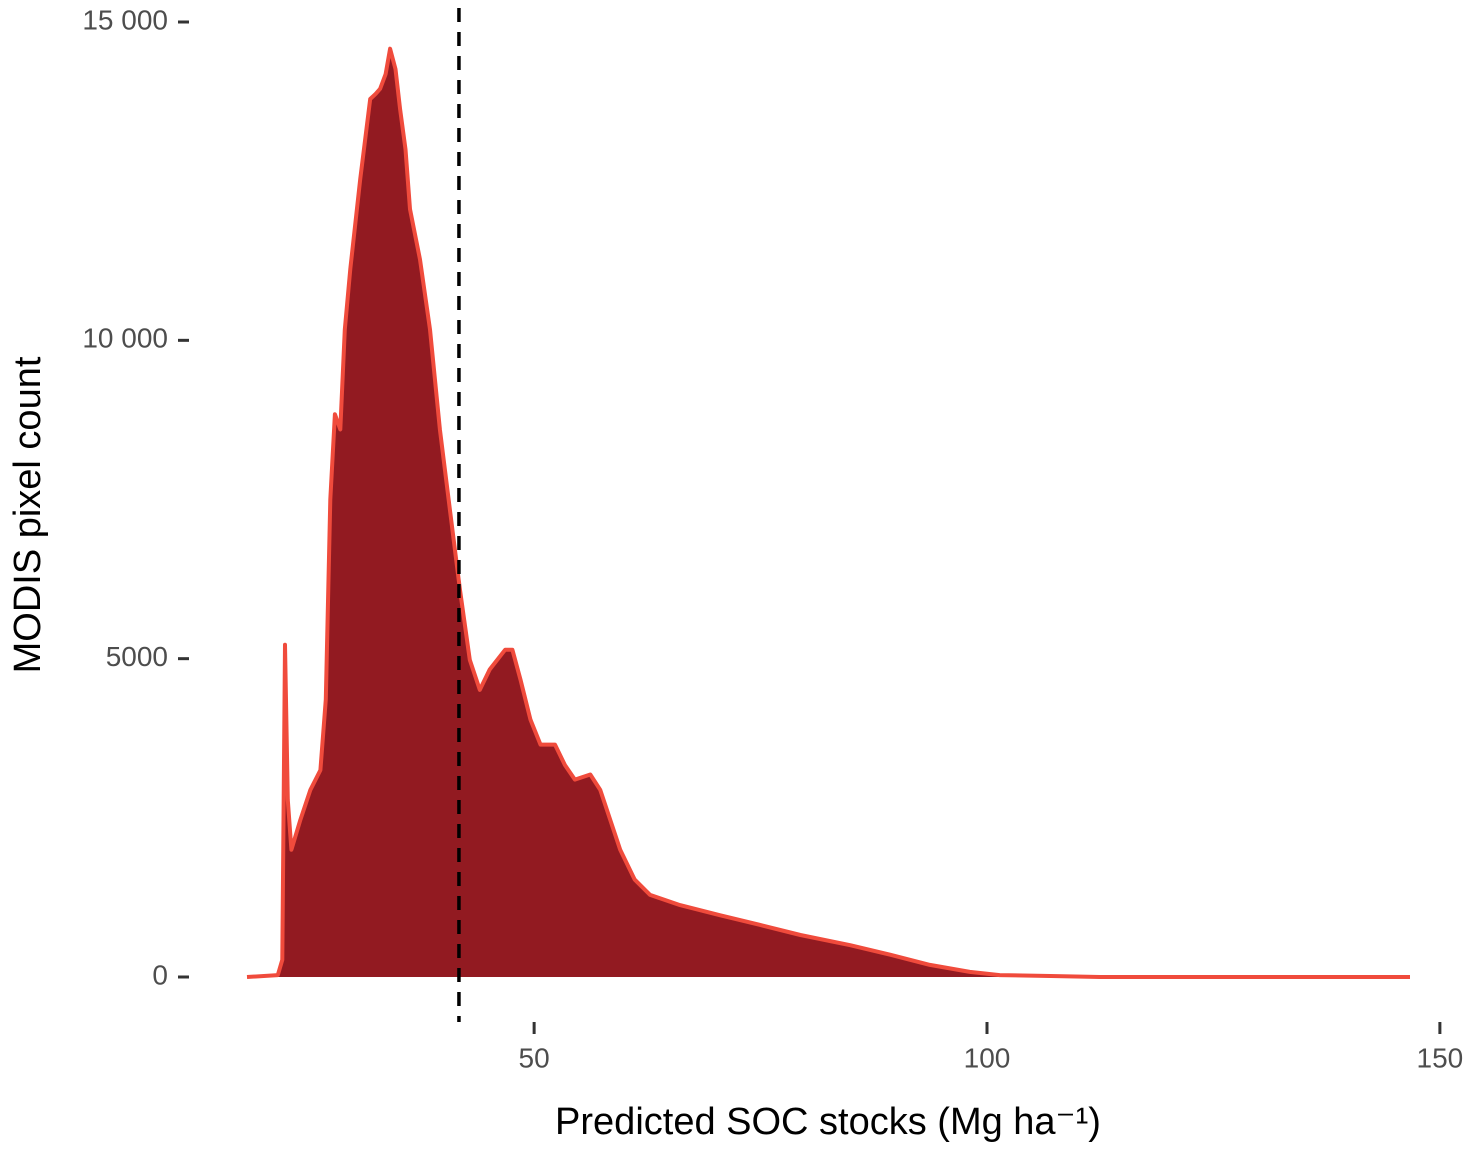  I want to click on y-tick-label: 15 000, so click(125, 19).